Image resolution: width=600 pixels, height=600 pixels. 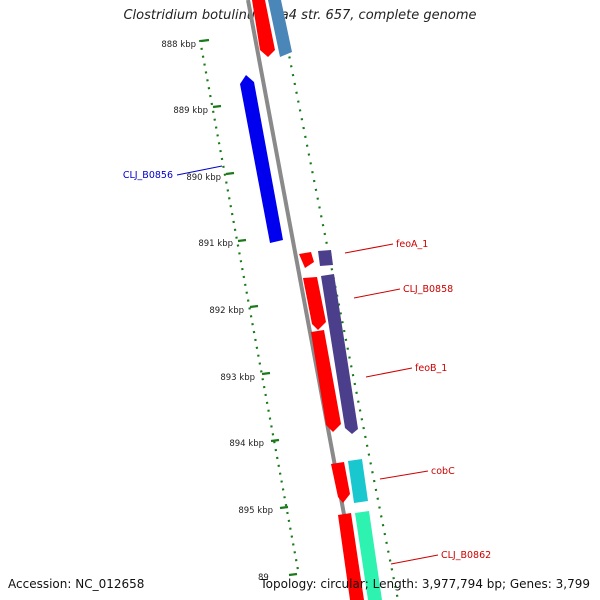 I want to click on gene-clj-b0858-cds, so click(x=314, y=303).